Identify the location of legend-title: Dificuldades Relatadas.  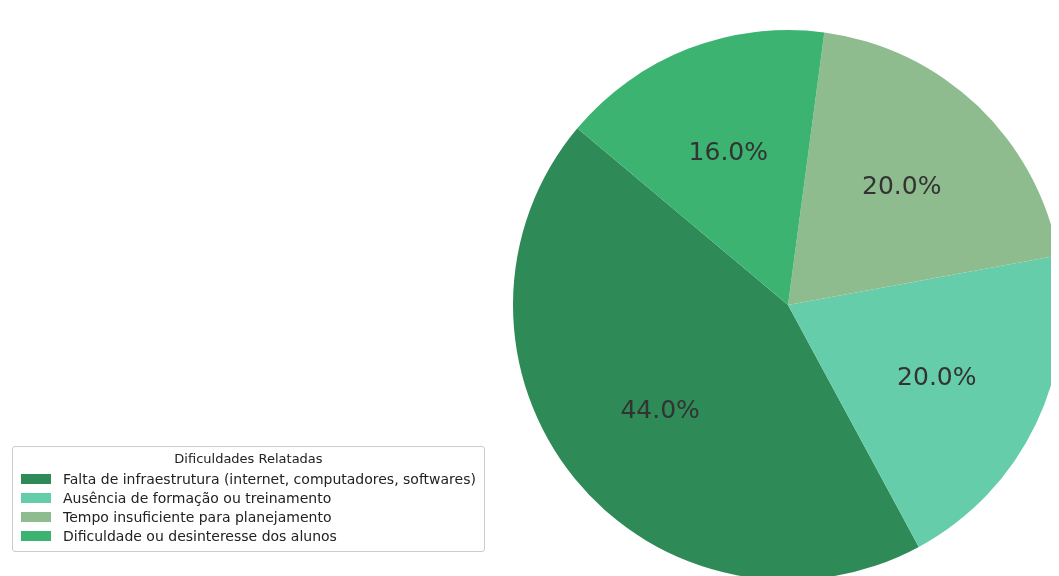
(248, 458).